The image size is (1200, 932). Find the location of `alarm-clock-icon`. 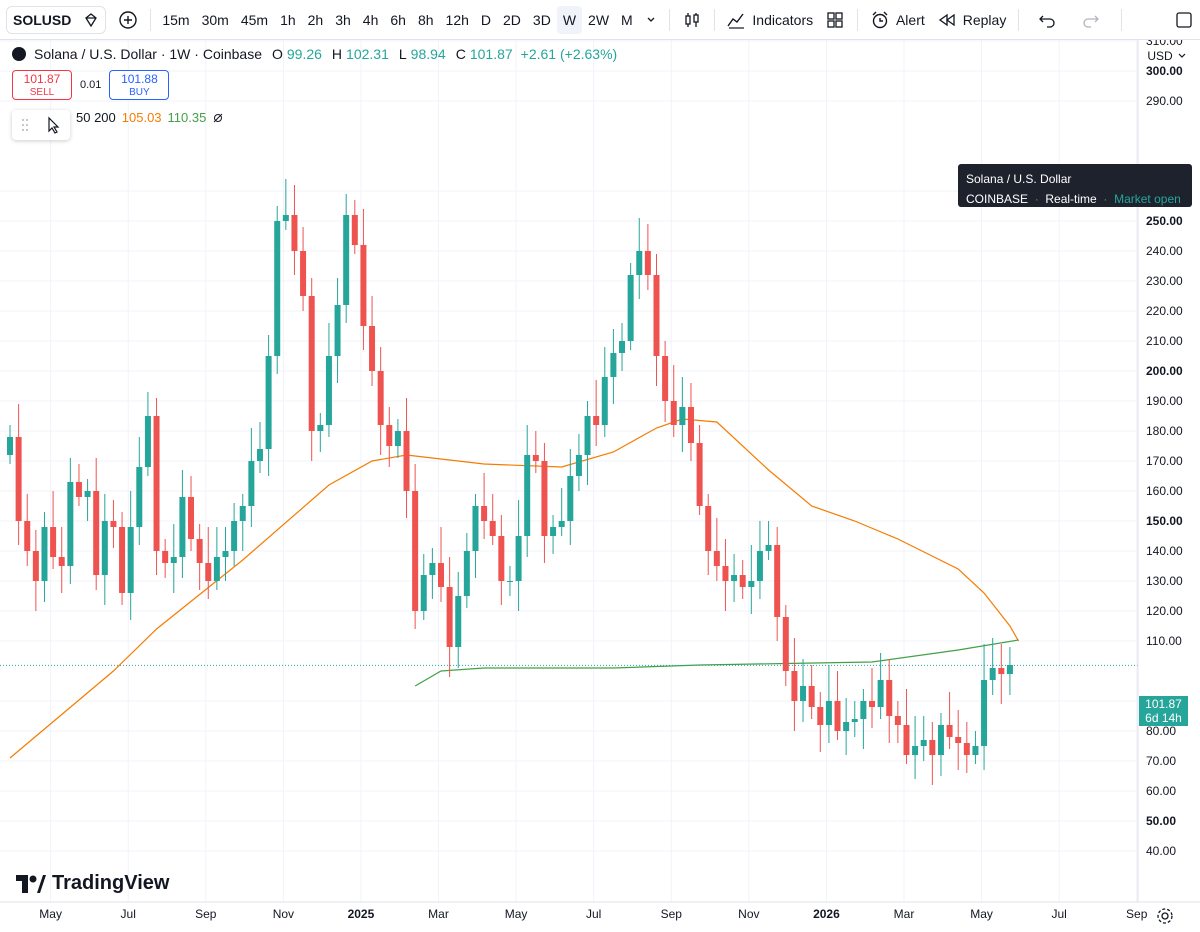

alarm-clock-icon is located at coordinates (880, 20).